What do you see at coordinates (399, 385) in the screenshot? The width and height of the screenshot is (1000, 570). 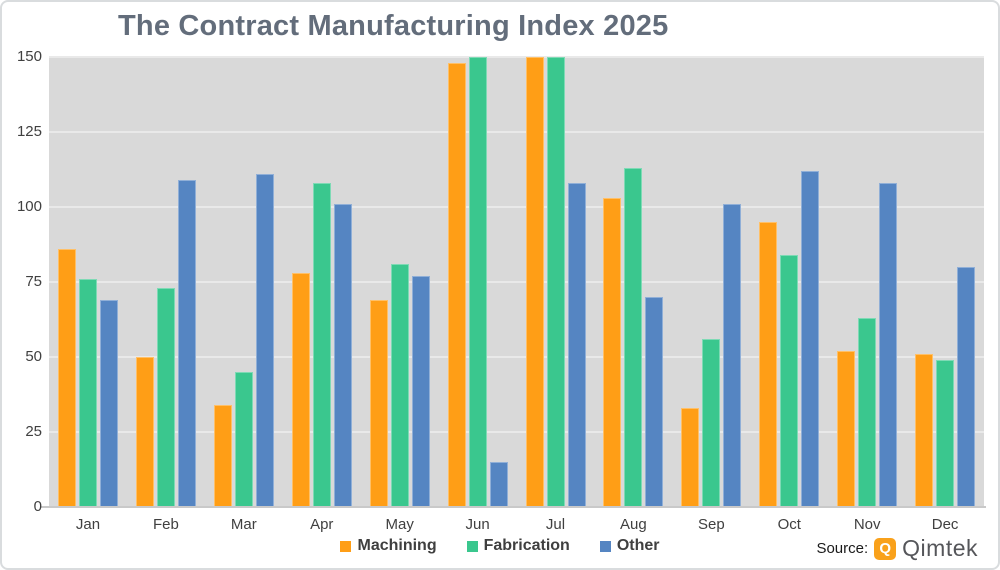 I see `bar-fabrication-may` at bounding box center [399, 385].